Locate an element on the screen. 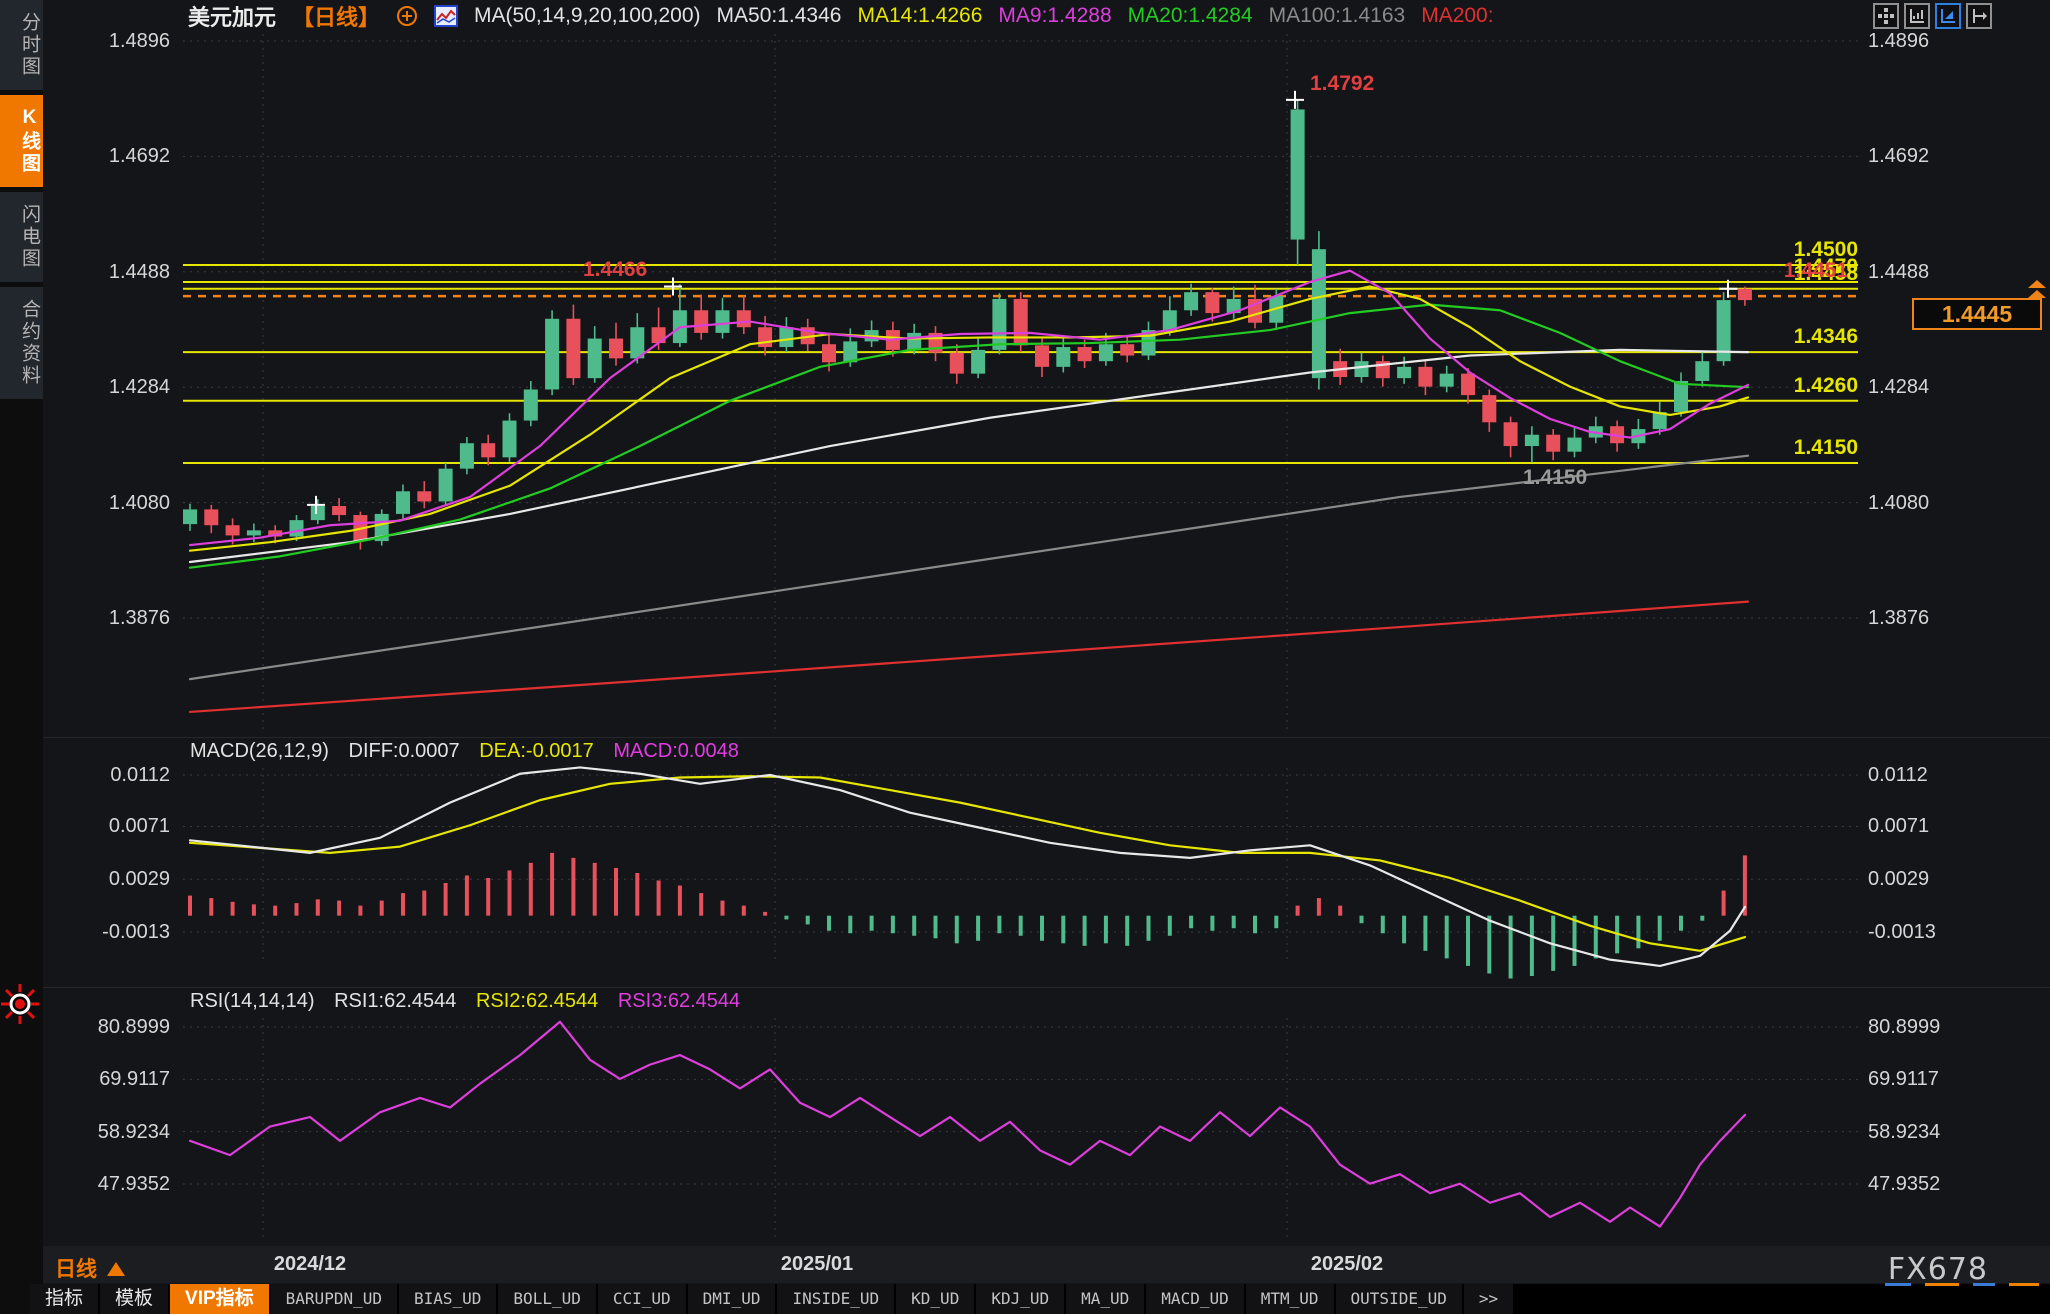  axis-scale-active-icon is located at coordinates (1948, 16).